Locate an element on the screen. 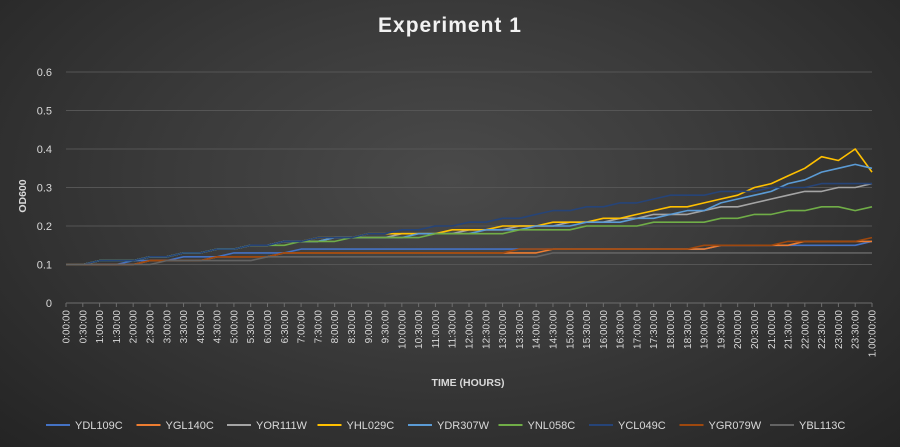 The image size is (900, 447). x-tick-label: 3:30:00 is located at coordinates (184, 327).